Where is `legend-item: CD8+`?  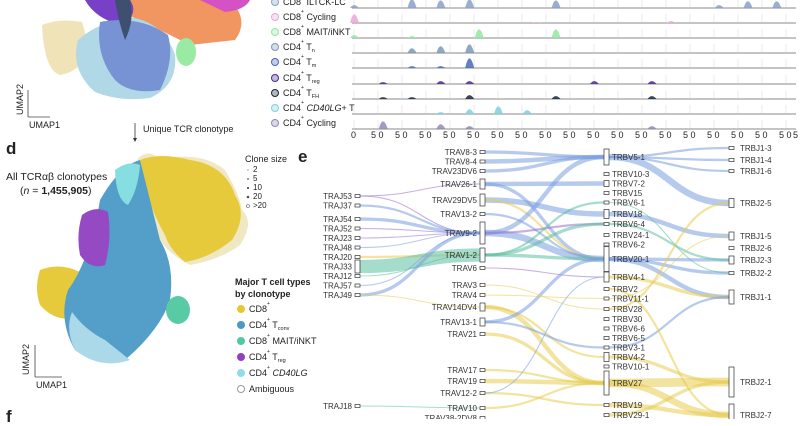
legend-item: CD8+ is located at coordinates (253, 308).